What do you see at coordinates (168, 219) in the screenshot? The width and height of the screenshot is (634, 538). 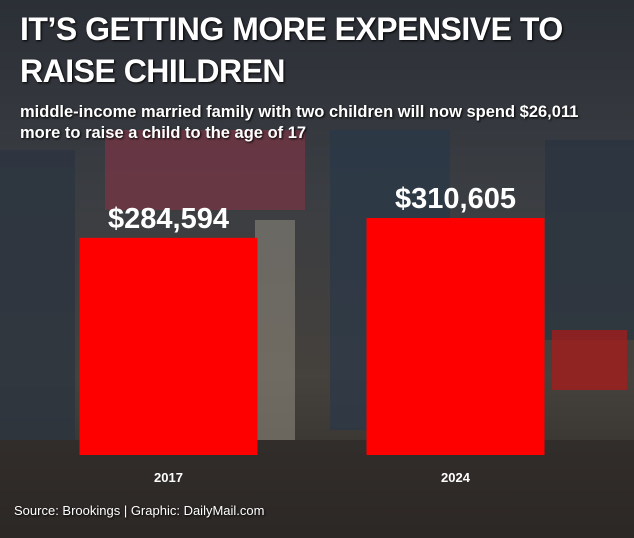 I see `value-label: $284,594` at bounding box center [168, 219].